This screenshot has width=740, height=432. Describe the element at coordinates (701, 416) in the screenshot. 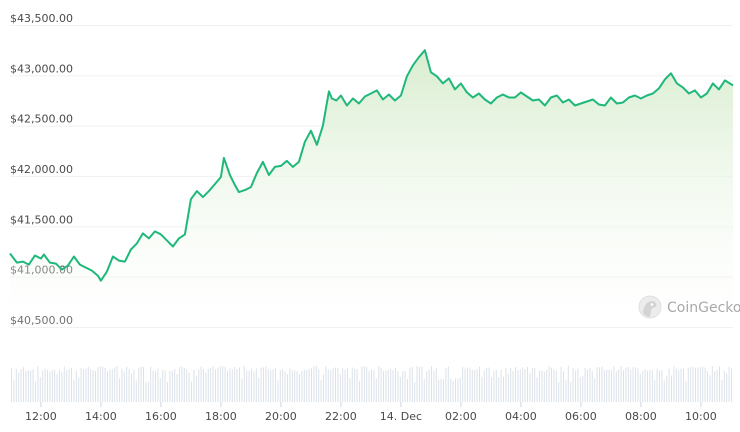

I see `x-tick-label: 10:00` at that location.